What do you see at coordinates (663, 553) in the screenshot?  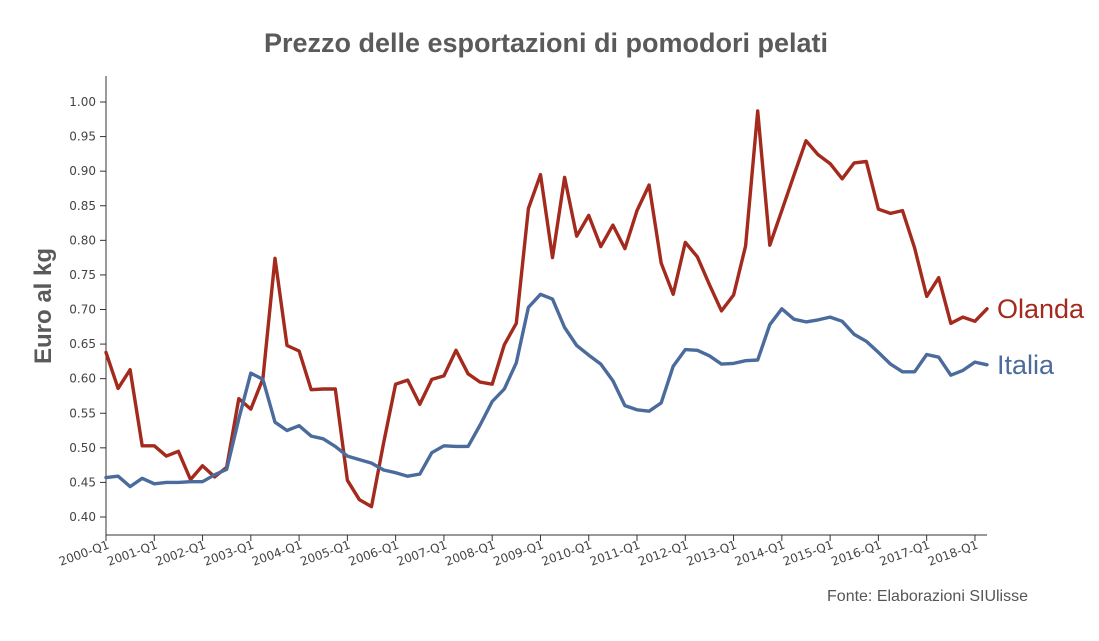 I see `x-tick-label: 2012-Q1` at bounding box center [663, 553].